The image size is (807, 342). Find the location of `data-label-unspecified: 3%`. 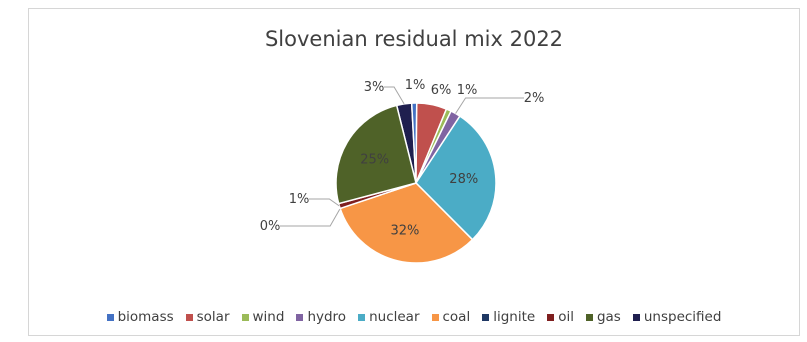

data-label-unspecified: 3% is located at coordinates (374, 87).